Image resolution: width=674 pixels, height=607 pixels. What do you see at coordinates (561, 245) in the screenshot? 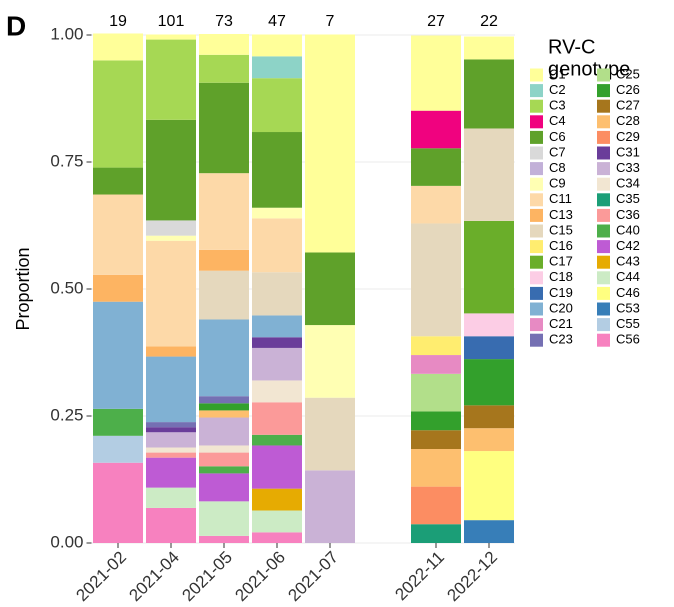
I see `legend-label: C16` at bounding box center [561, 245].